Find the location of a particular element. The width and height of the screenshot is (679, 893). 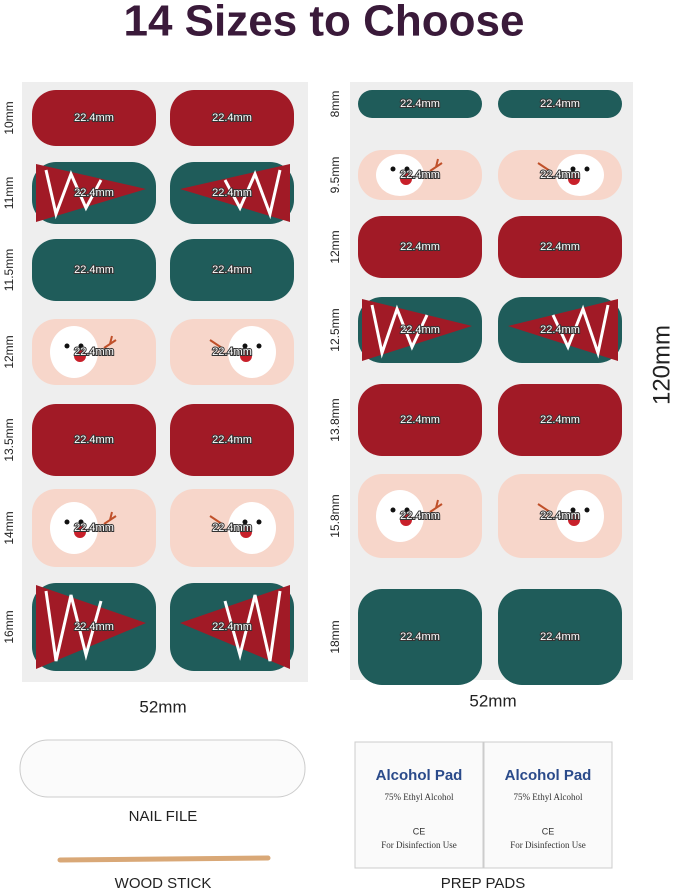

wood-stick-label: WOOD STICK is located at coordinates (163, 883).